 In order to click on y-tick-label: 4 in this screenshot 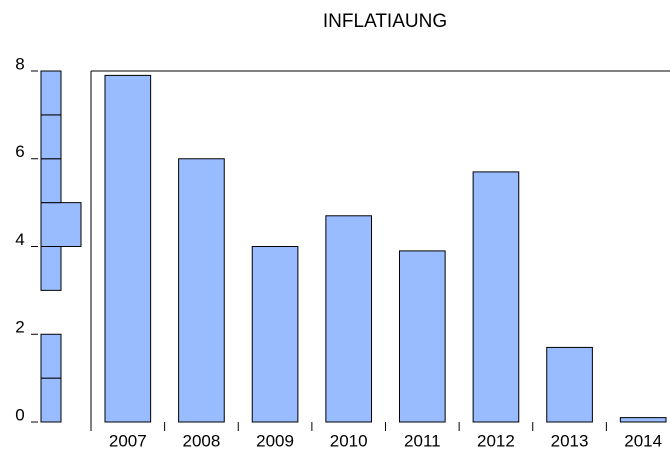, I will do `click(19, 239)`.